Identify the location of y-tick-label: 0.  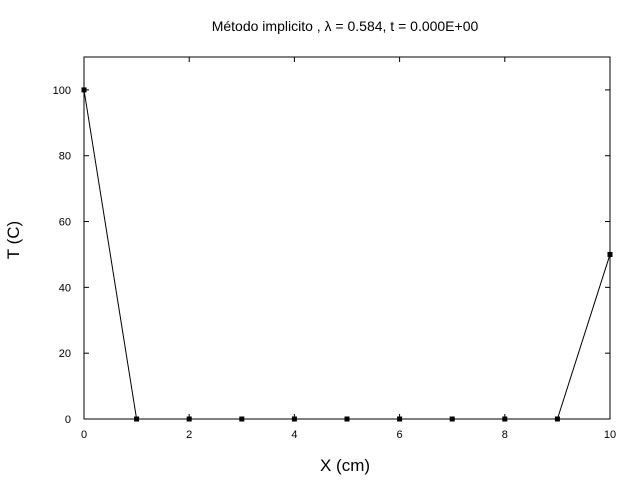
(68, 420).